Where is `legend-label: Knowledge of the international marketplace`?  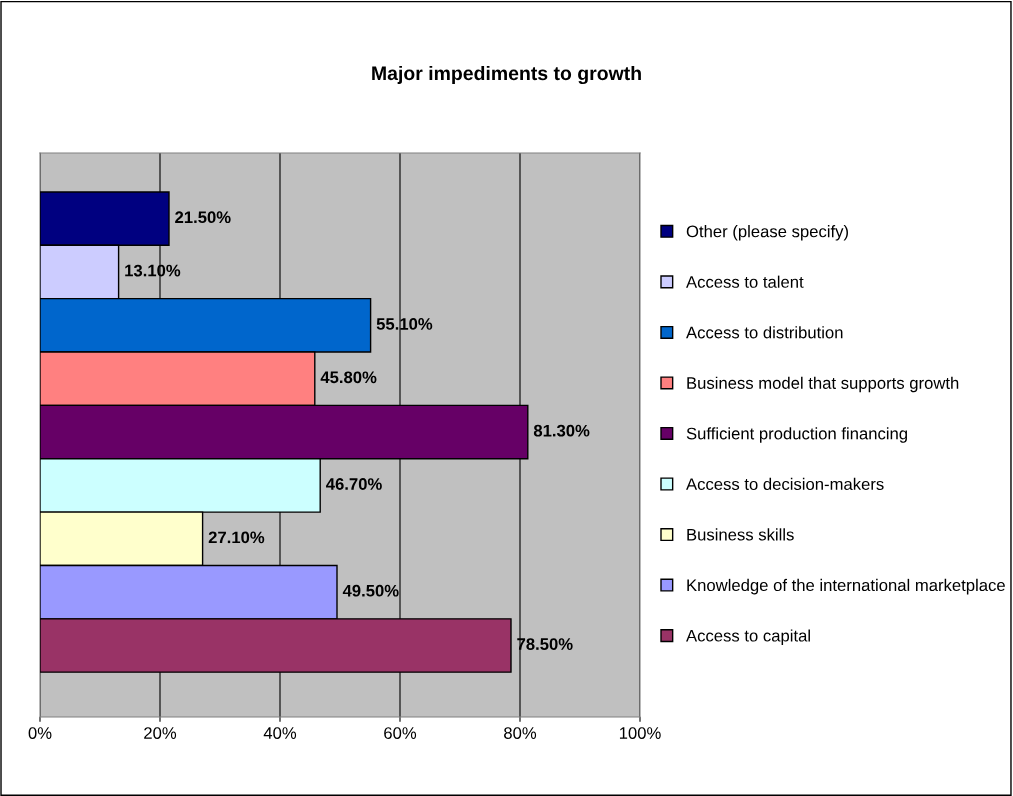
legend-label: Knowledge of the international marketplace is located at coordinates (846, 586).